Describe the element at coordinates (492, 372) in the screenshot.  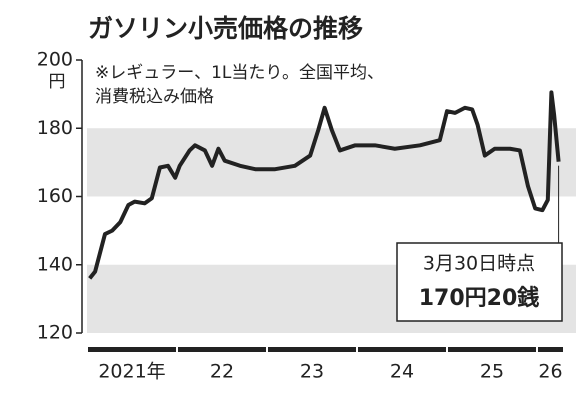
I see `x-tick-label: 25` at that location.